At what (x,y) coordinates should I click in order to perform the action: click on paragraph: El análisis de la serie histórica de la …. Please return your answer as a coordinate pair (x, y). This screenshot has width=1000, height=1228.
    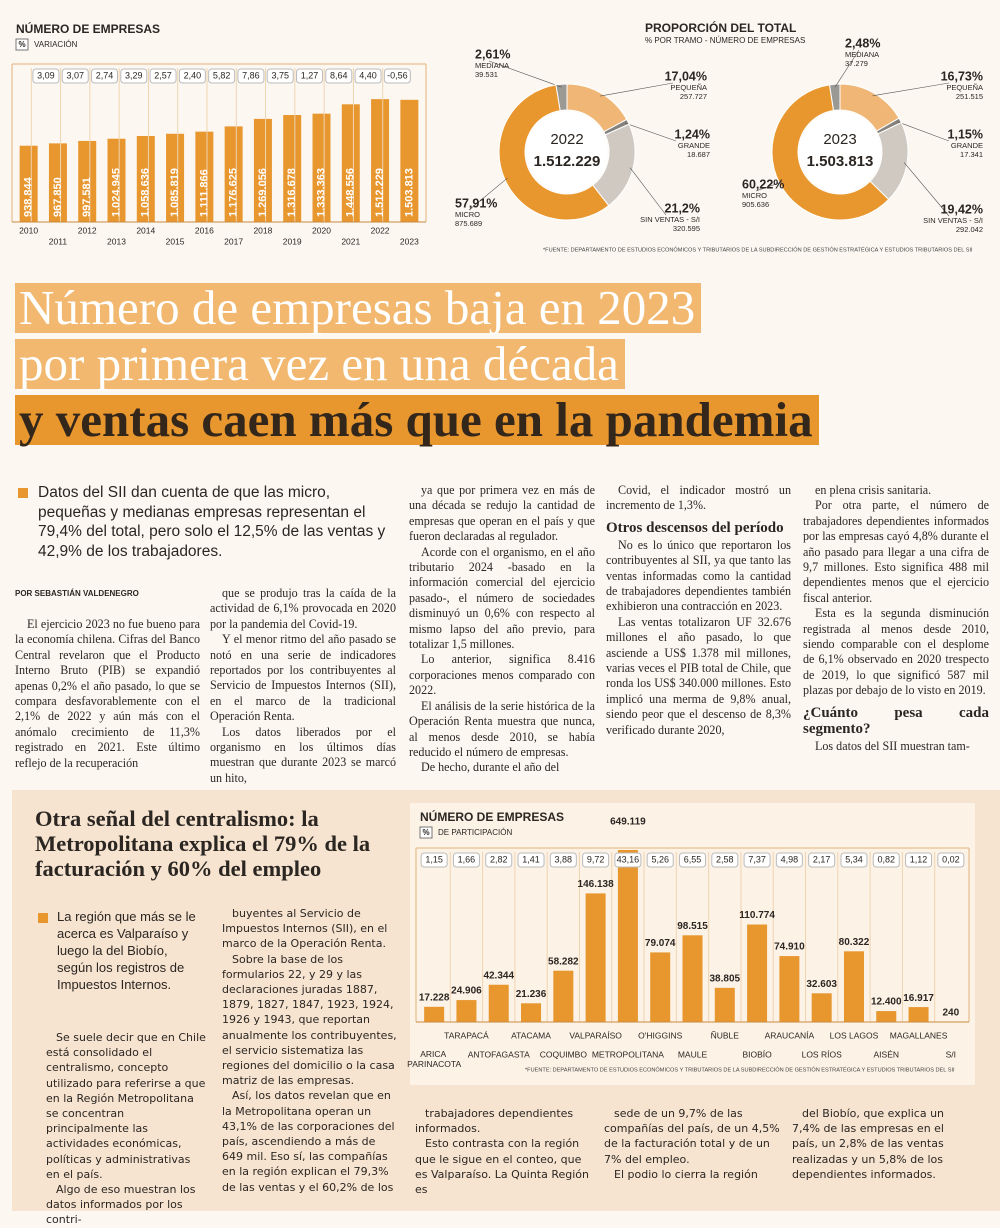
    Looking at the image, I should click on (502, 730).